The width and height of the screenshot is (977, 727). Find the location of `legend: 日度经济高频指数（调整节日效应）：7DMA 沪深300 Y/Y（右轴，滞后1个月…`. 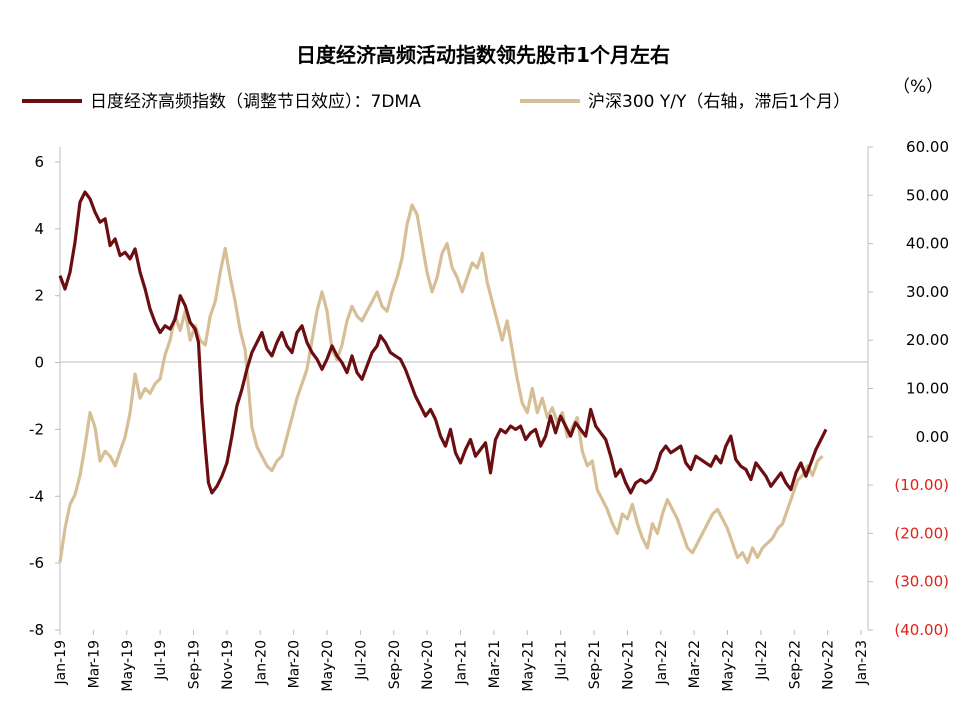

legend: 日度经济高频指数（调整节日效应）：7DMA 沪深300 Y/Y（右轴，滞后1个月… is located at coordinates (482, 94).